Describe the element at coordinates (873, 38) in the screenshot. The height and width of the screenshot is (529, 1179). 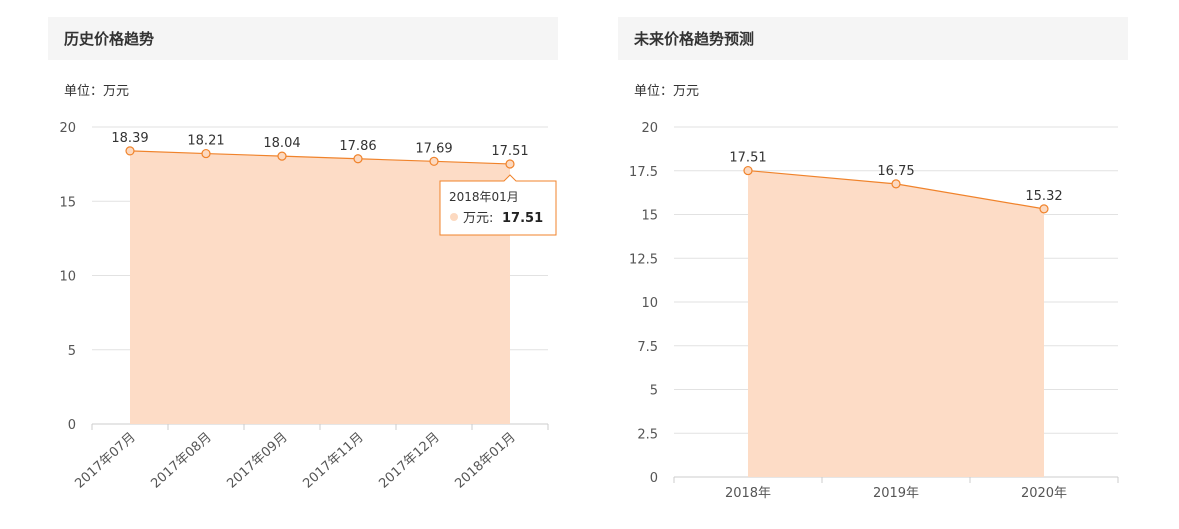
I see `forecast-panel-header: 未来价格趋势预测` at that location.